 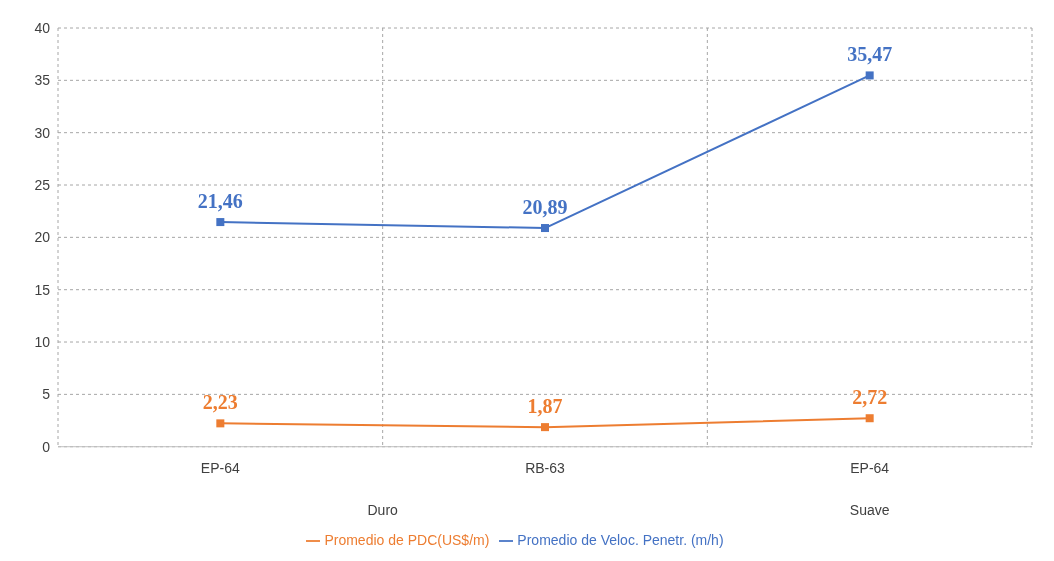 What do you see at coordinates (46, 446) in the screenshot?
I see `y-tick-label: 0` at bounding box center [46, 446].